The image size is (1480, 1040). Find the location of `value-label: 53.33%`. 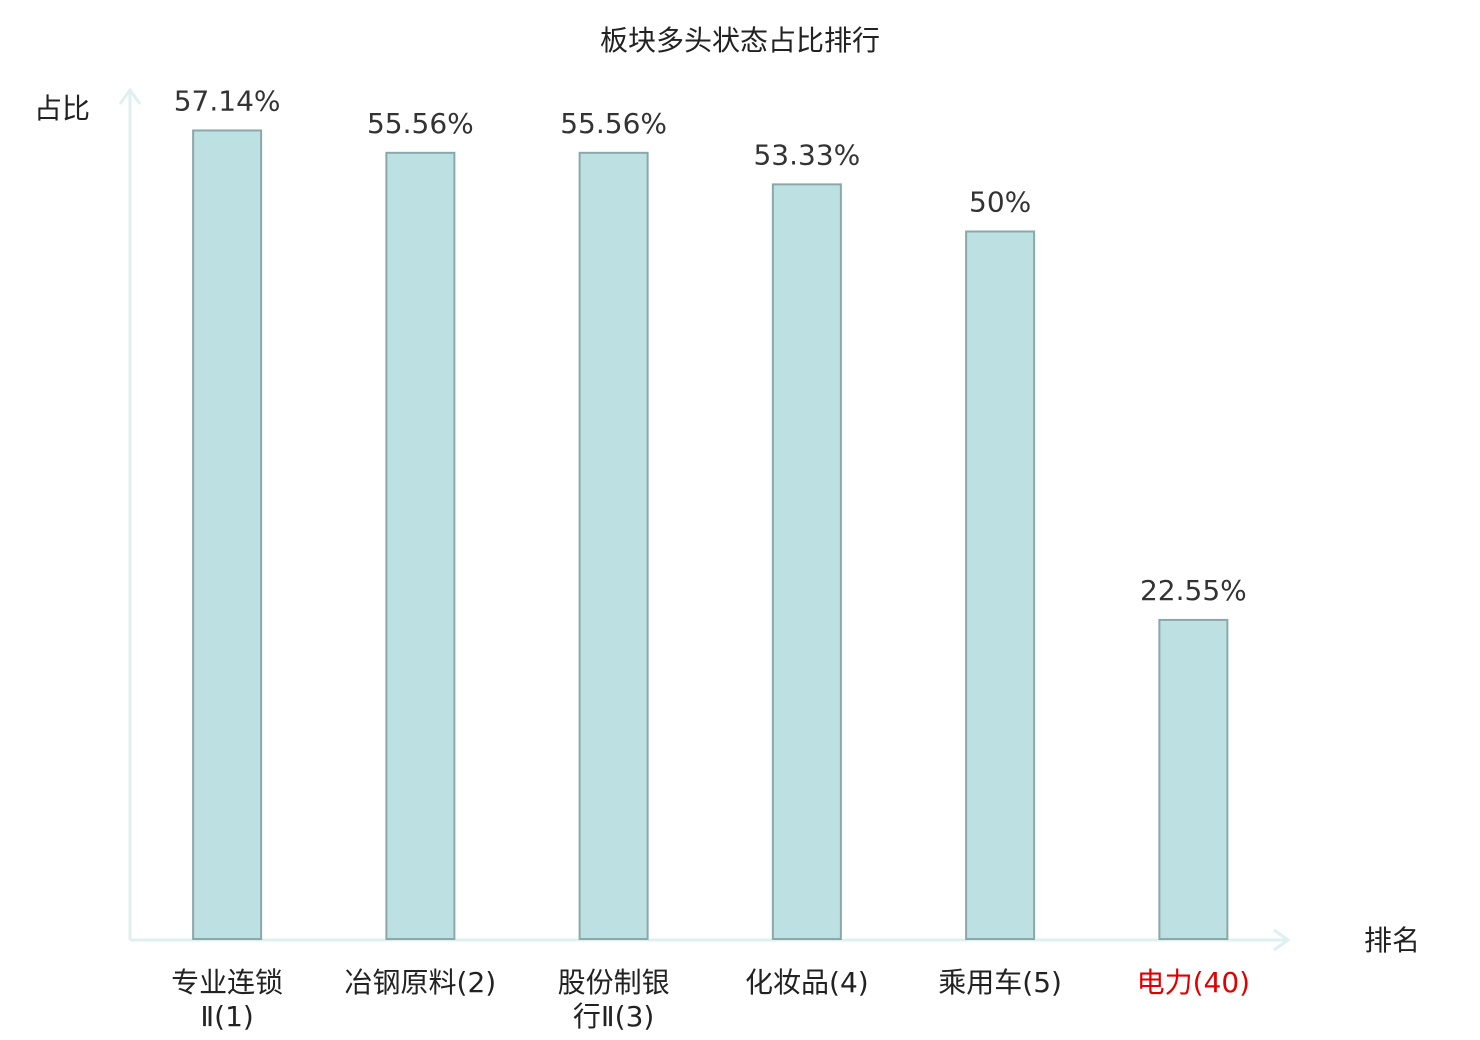

value-label: 53.33% is located at coordinates (806, 154).